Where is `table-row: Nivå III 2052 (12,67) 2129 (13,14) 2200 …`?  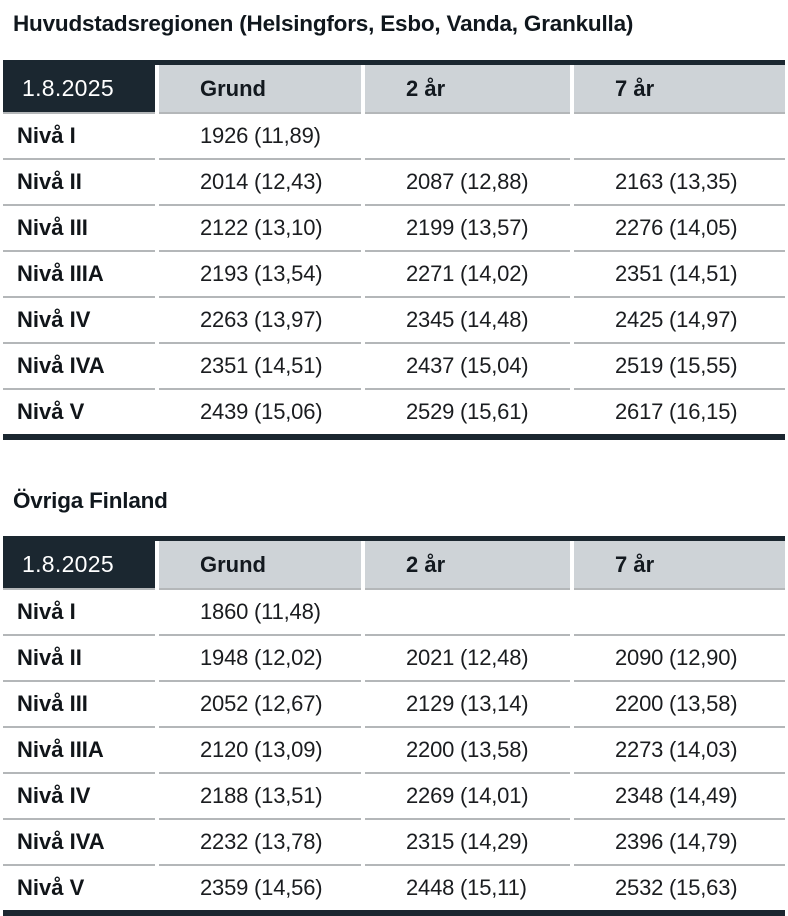 table-row: Nivå III 2052 (12,67) 2129 (13,14) 2200 … is located at coordinates (394, 703).